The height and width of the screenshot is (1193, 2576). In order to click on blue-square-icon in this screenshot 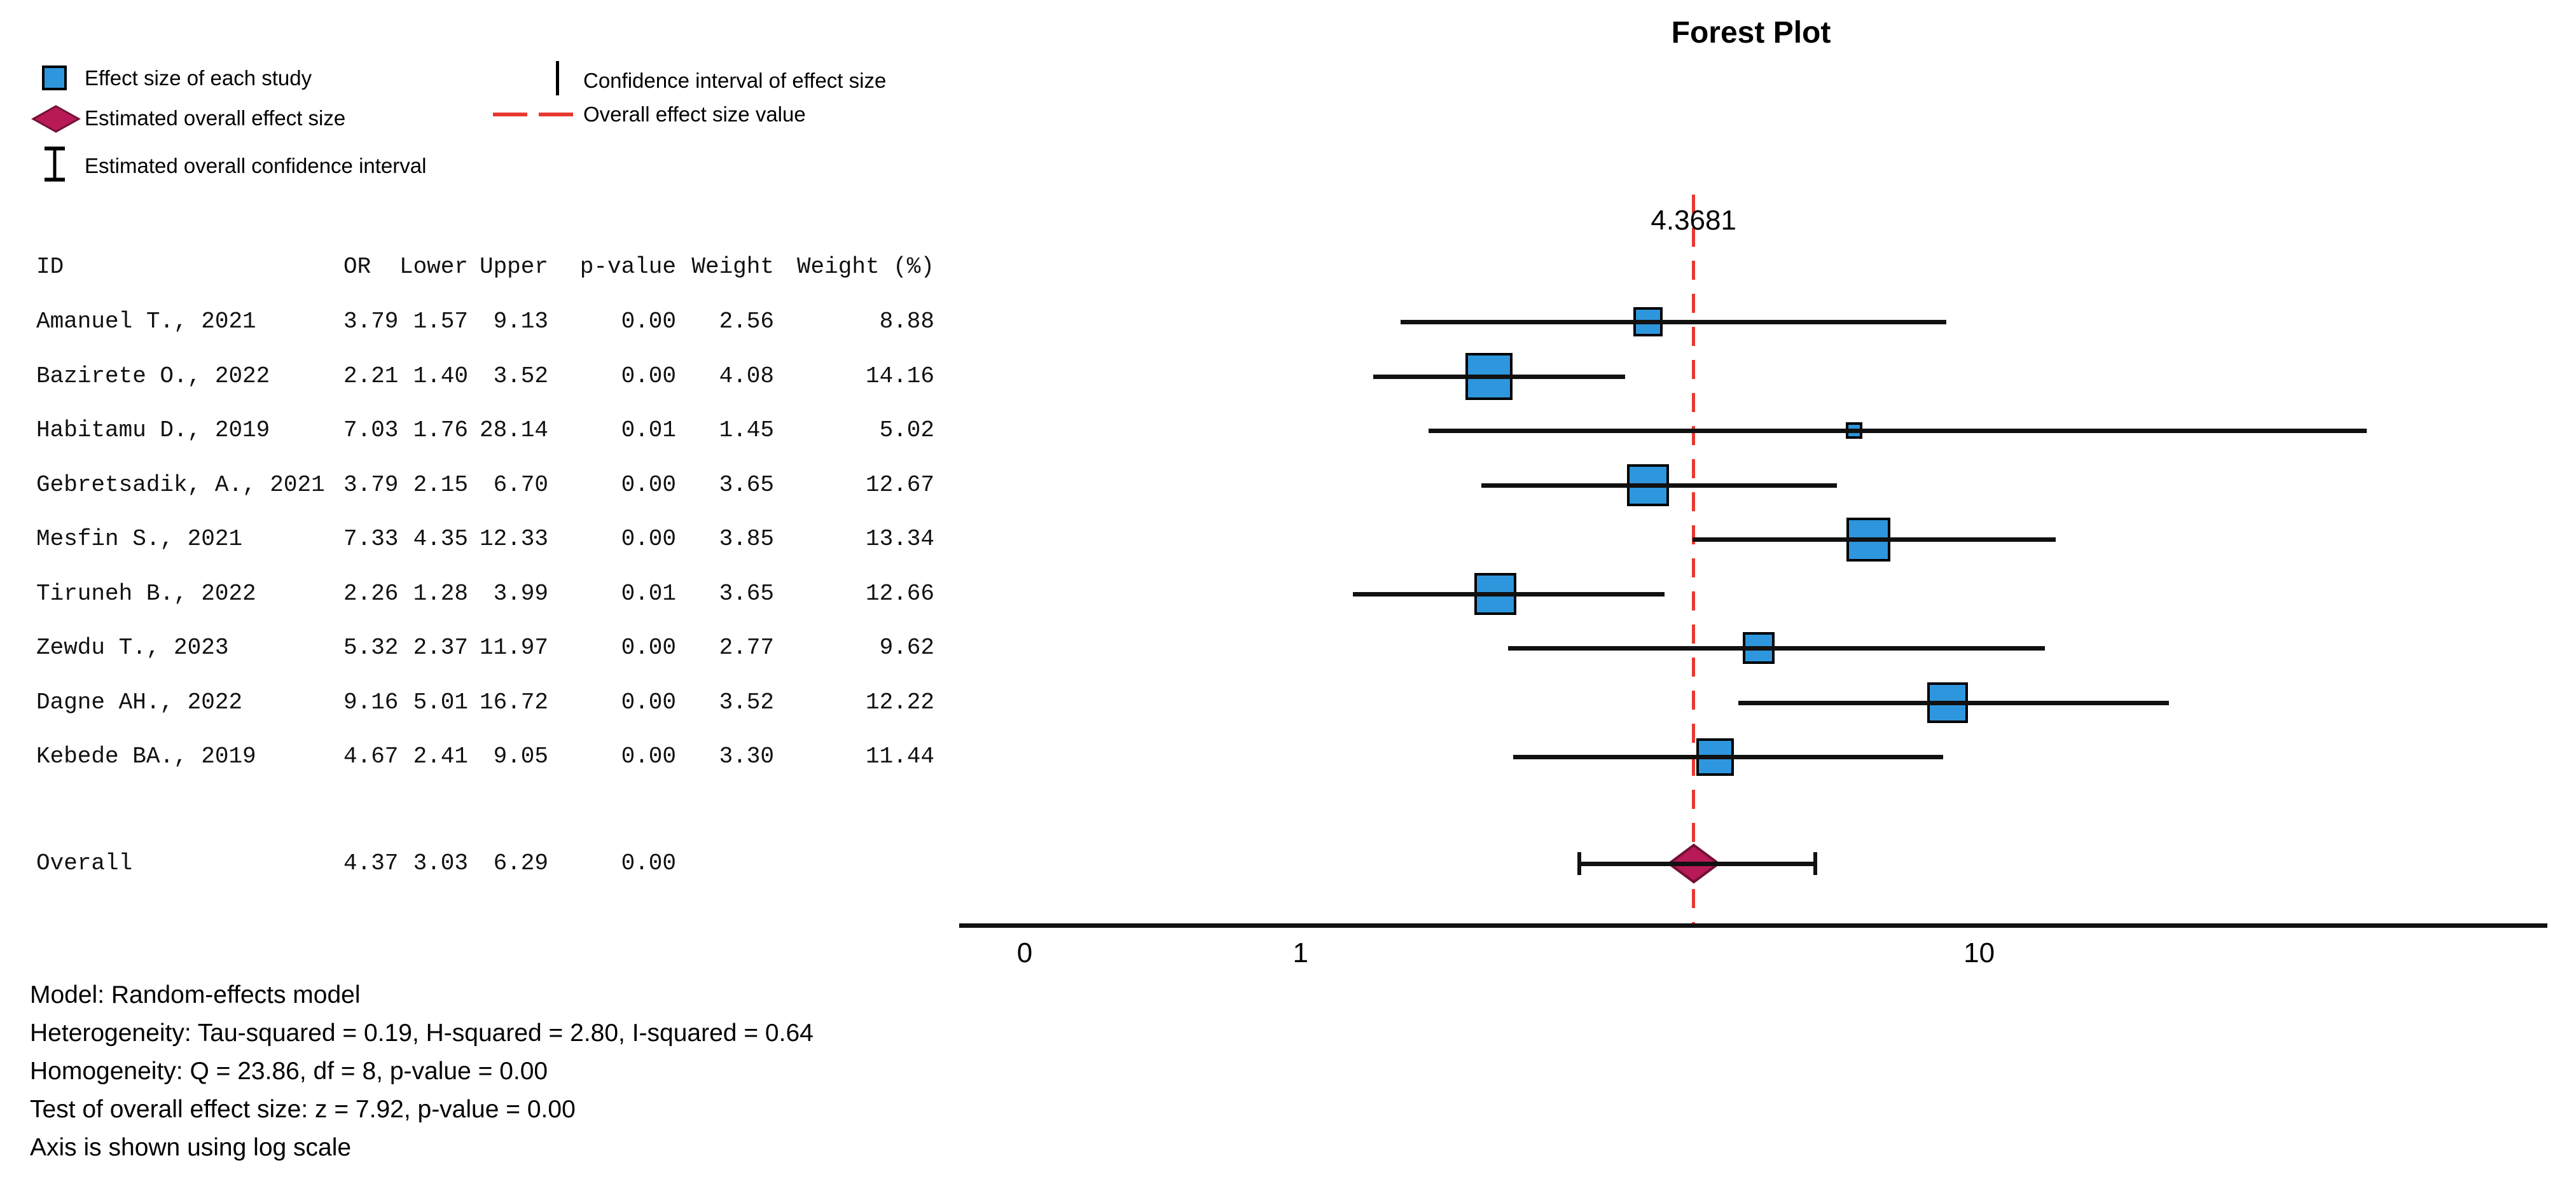, I will do `click(54, 78)`.